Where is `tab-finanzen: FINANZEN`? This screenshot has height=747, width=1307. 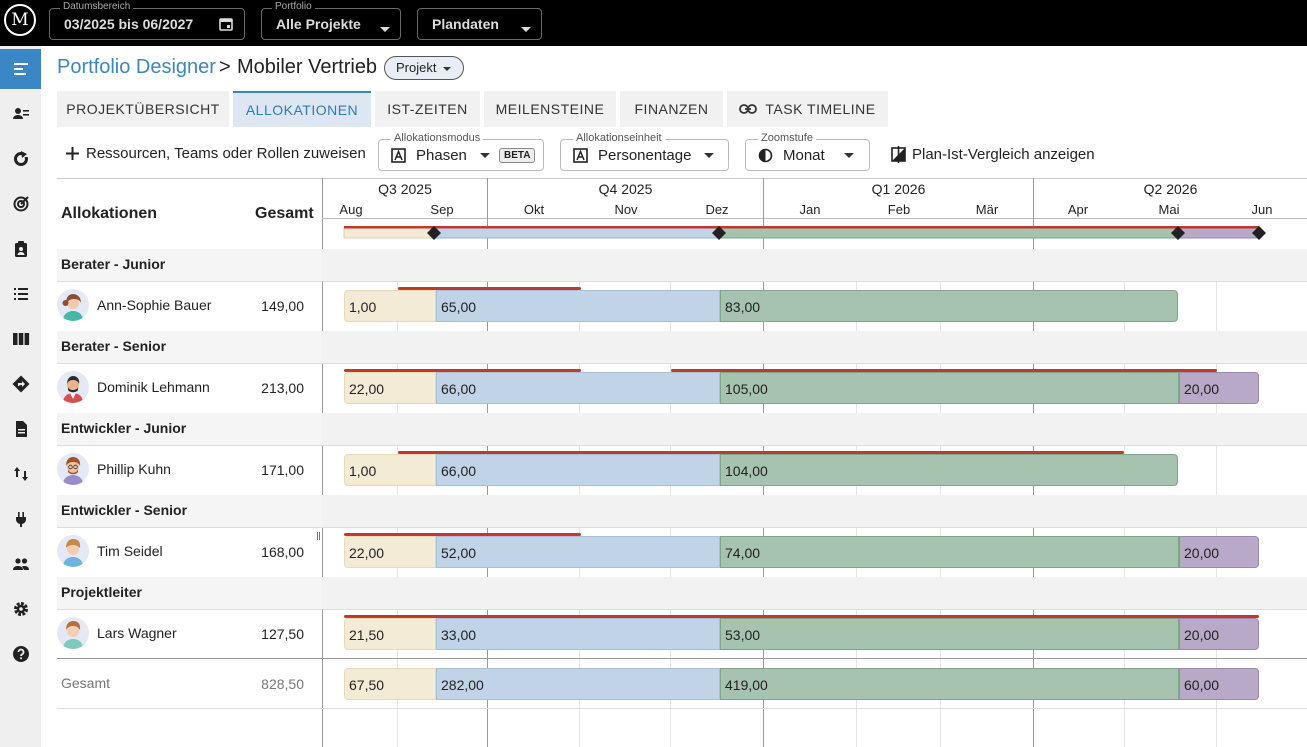 tab-finanzen: FINANZEN is located at coordinates (671, 109).